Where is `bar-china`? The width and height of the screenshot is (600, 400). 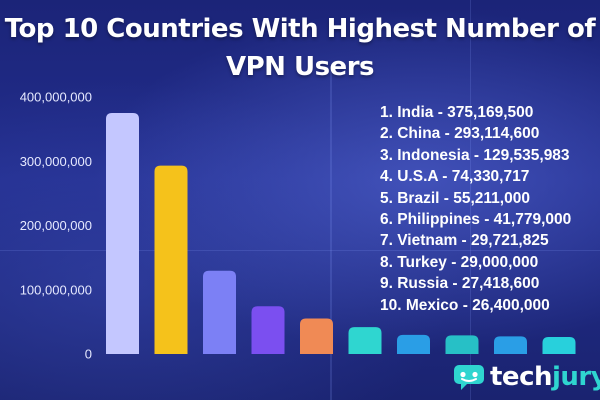
bar-china is located at coordinates (171, 259).